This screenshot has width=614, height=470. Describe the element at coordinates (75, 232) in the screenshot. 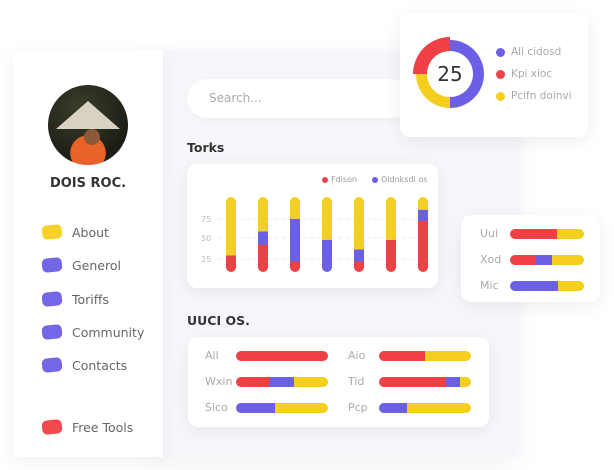

I see `sidebar-item-about: About` at that location.